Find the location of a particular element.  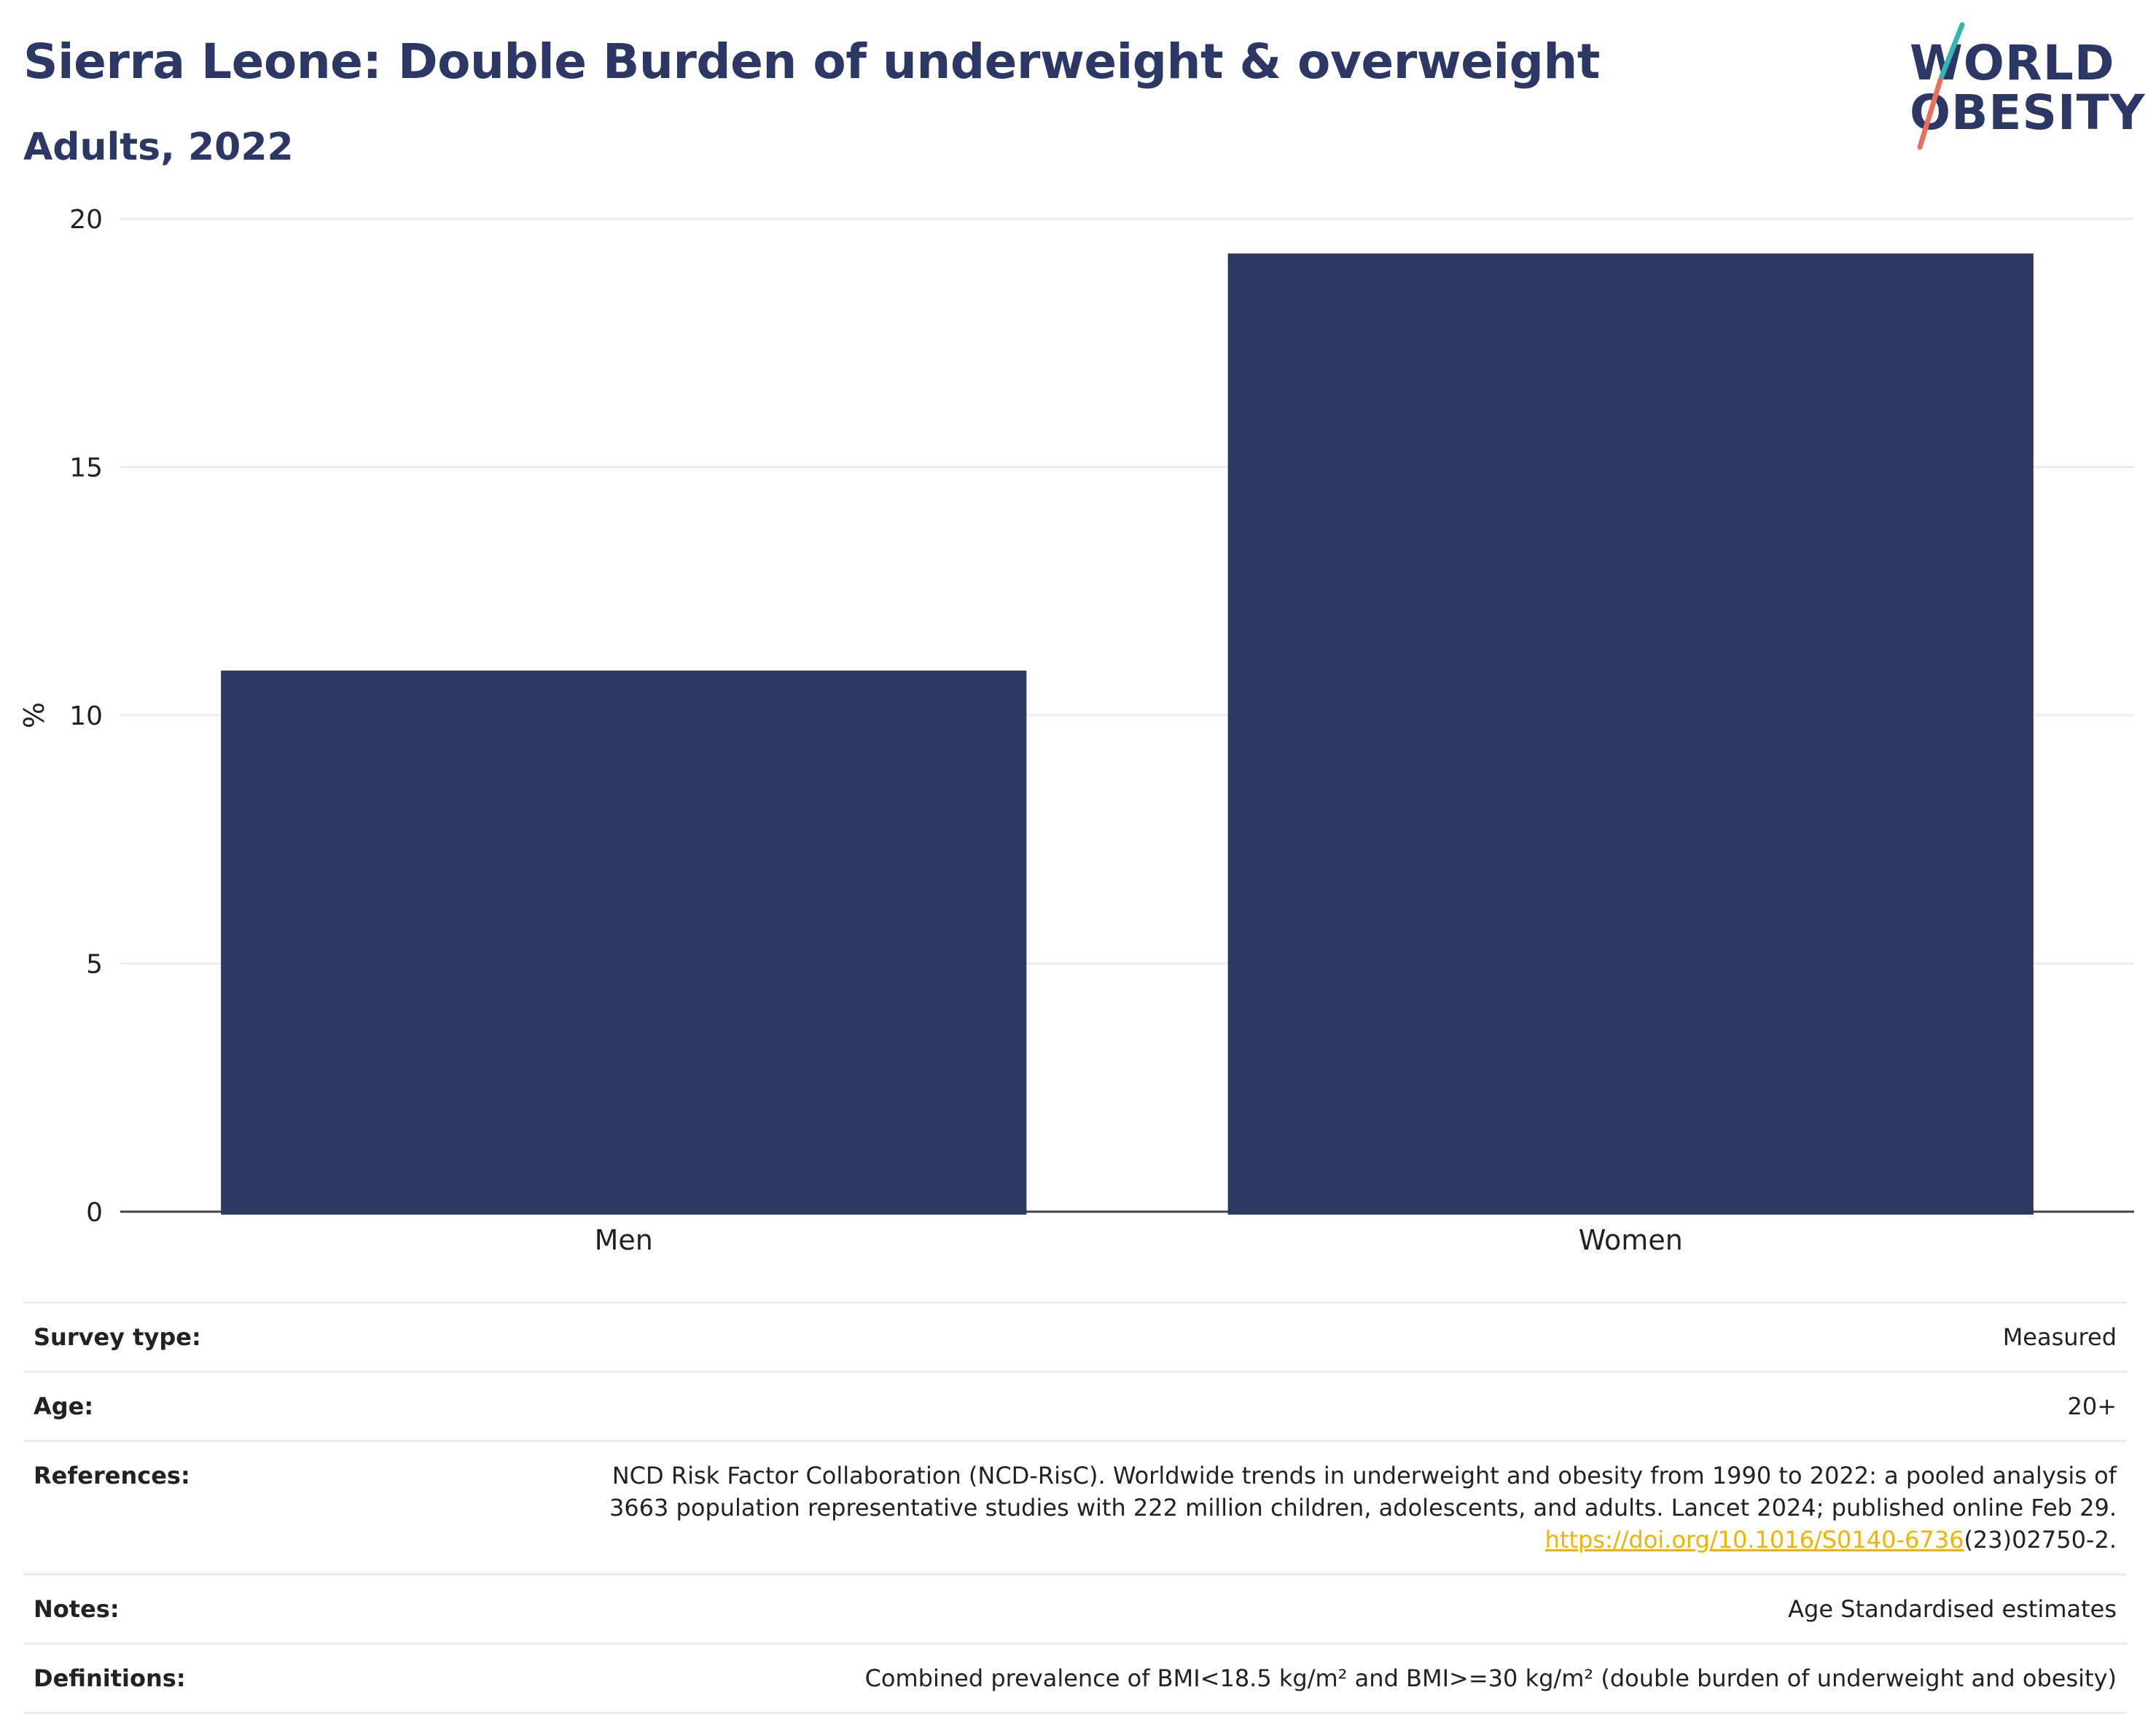

meta-row-age: Age: 20+ is located at coordinates (1075, 1406).